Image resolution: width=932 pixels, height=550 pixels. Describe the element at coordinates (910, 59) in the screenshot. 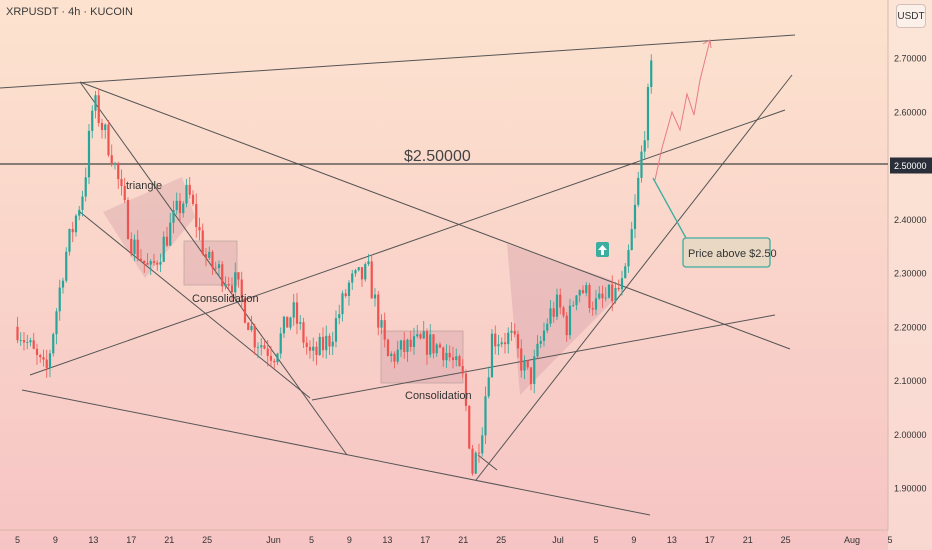

I see `price-tick-label: 2.70000` at that location.